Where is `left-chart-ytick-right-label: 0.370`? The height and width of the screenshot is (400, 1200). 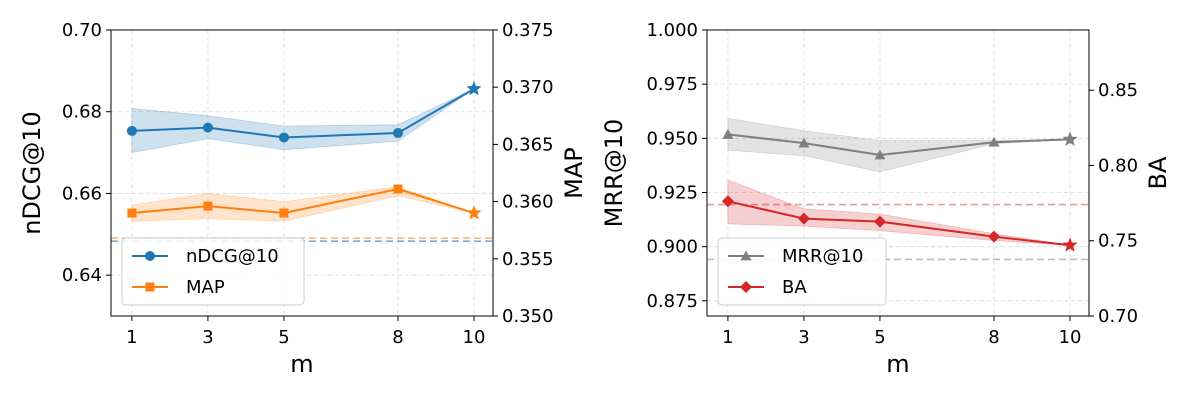
left-chart-ytick-right-label: 0.370 is located at coordinates (528, 87).